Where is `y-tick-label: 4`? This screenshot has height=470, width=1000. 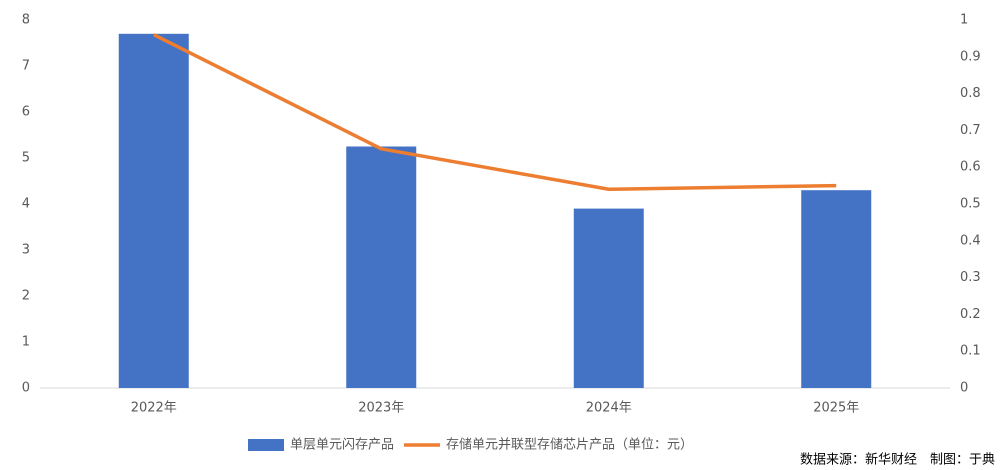 y-tick-label: 4 is located at coordinates (26, 204).